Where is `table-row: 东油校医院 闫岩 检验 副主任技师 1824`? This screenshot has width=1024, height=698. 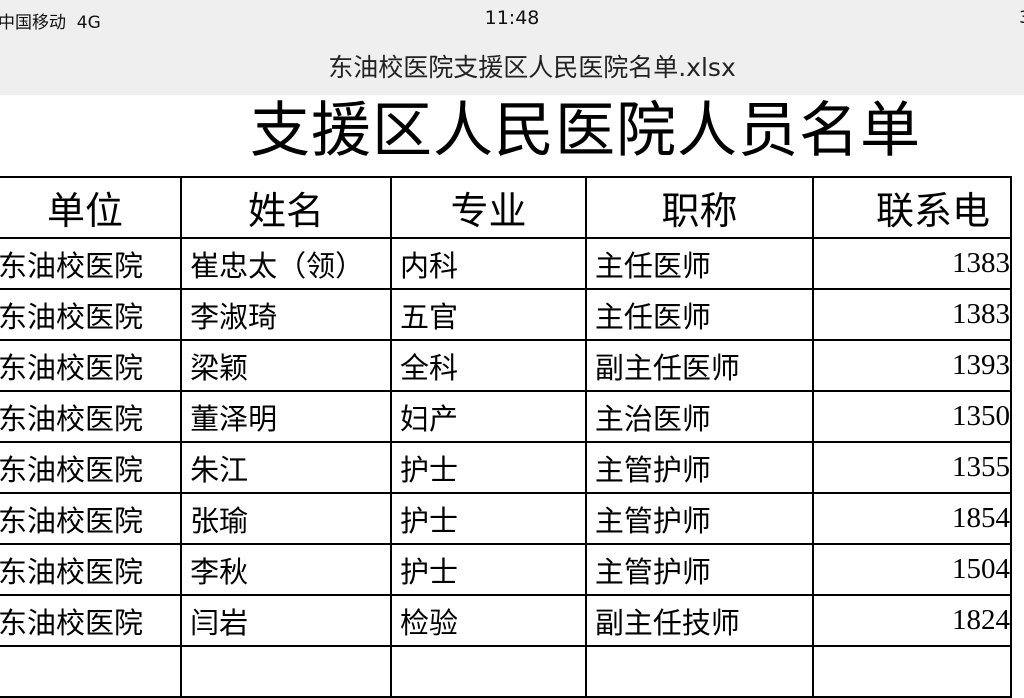
table-row: 东油校医院 闫岩 检验 副主任技师 1824 is located at coordinates (506, 620).